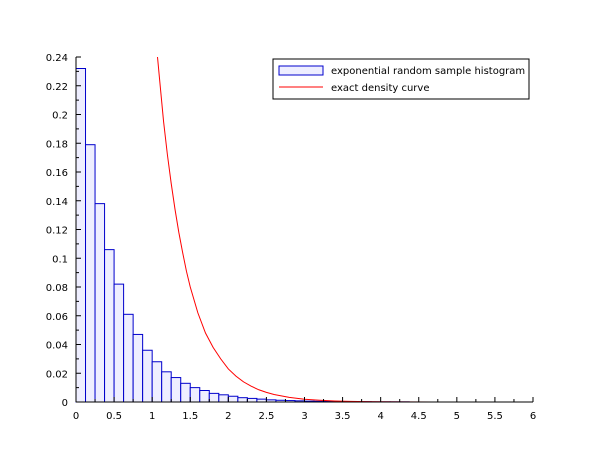  What do you see at coordinates (57, 317) in the screenshot?
I see `y-tick-label: 0.06` at bounding box center [57, 317].